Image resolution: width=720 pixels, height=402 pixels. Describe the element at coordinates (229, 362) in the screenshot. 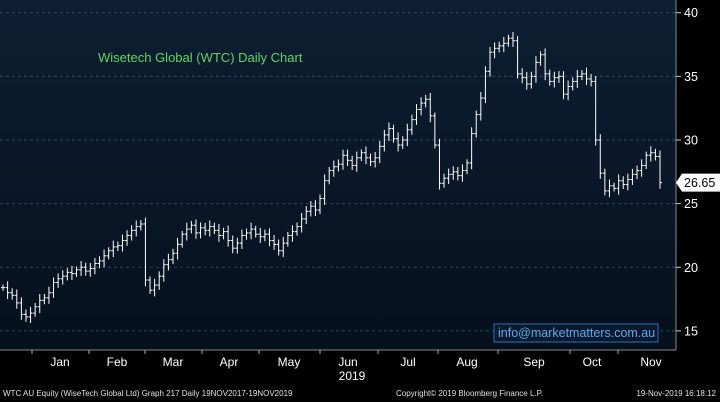

I see `x-tick-label: Apr` at that location.